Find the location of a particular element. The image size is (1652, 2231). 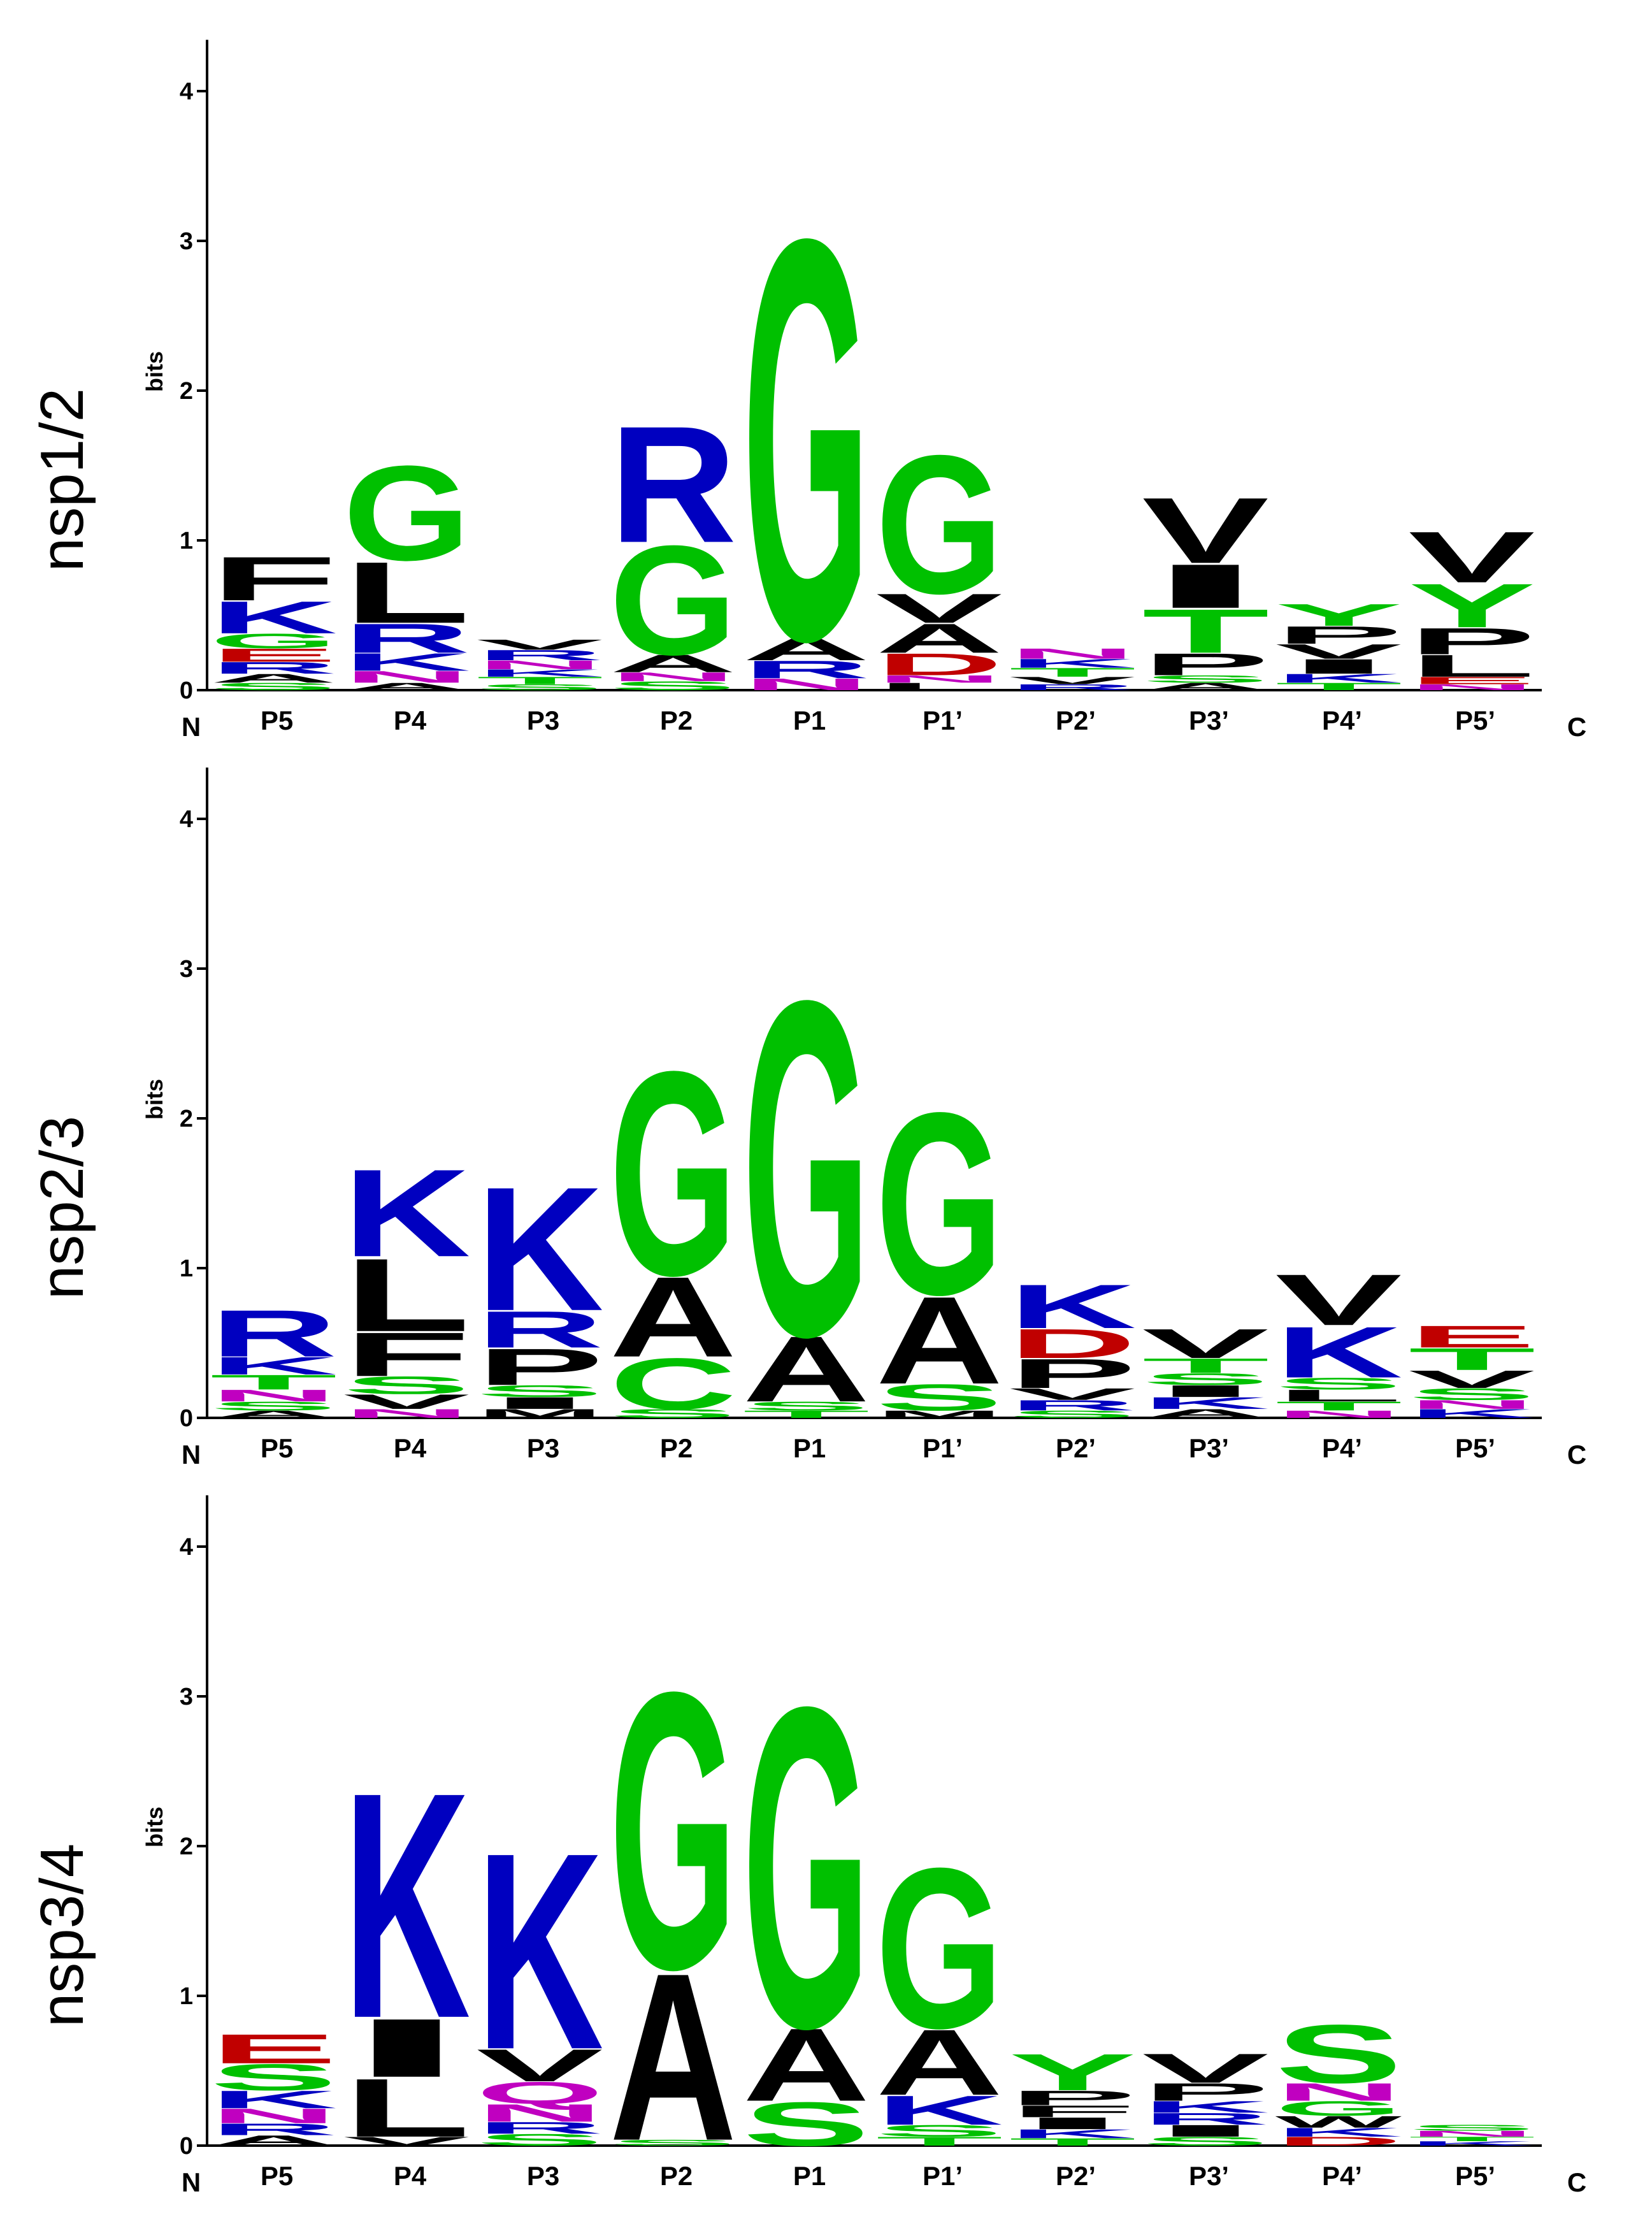

logo-letter-C: C is located at coordinates (673, 1384).